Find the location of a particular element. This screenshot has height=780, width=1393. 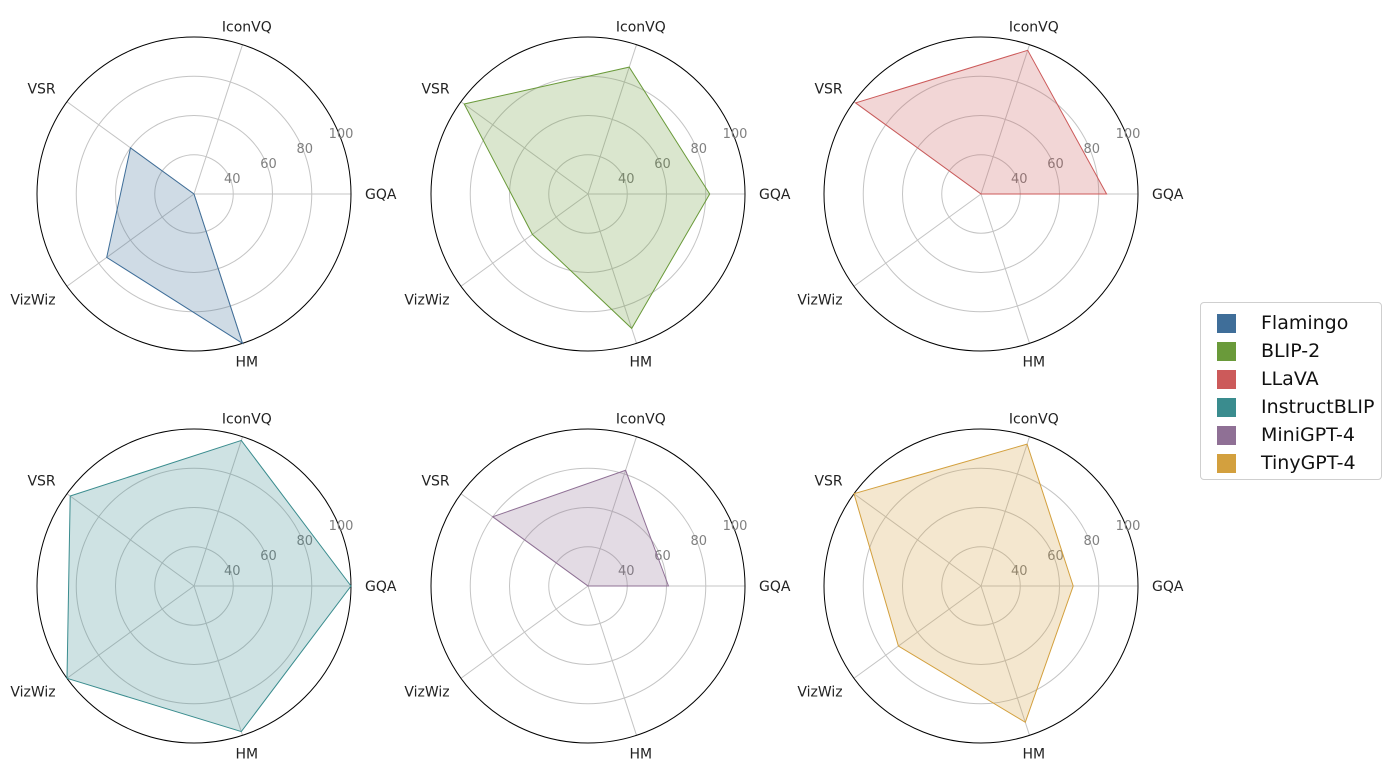

series-area-flamingo is located at coordinates (175, 246).